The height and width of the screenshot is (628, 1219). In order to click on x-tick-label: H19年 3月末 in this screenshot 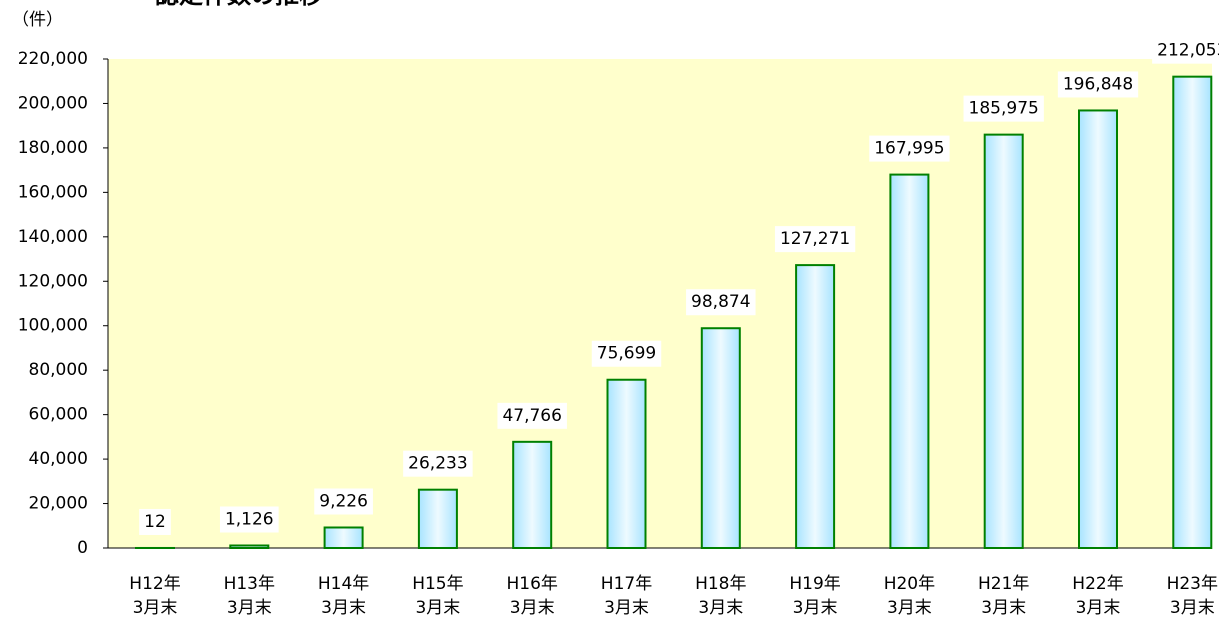, I will do `click(814, 596)`.